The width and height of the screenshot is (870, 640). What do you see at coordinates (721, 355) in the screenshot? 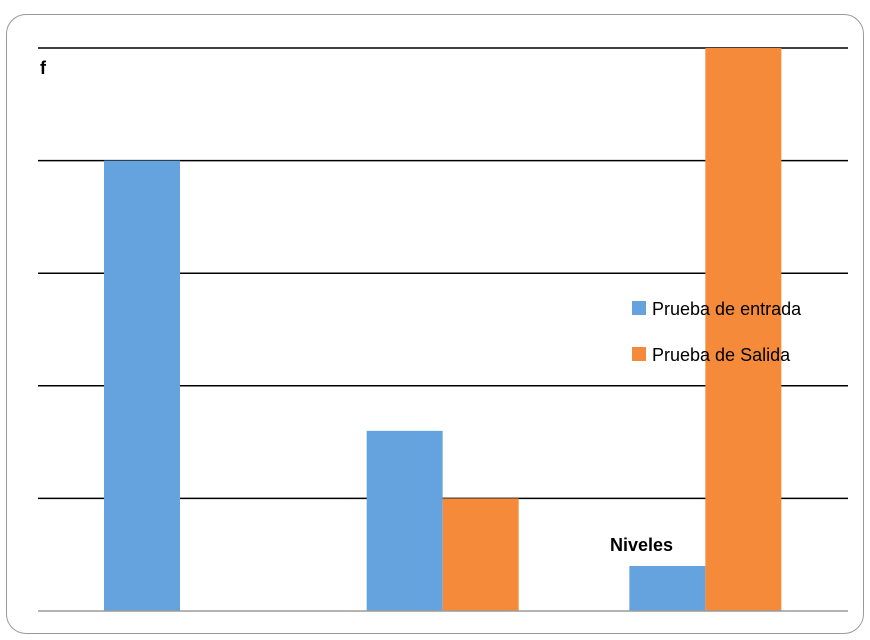
I see `legend-label: Prueba de Salida` at bounding box center [721, 355].